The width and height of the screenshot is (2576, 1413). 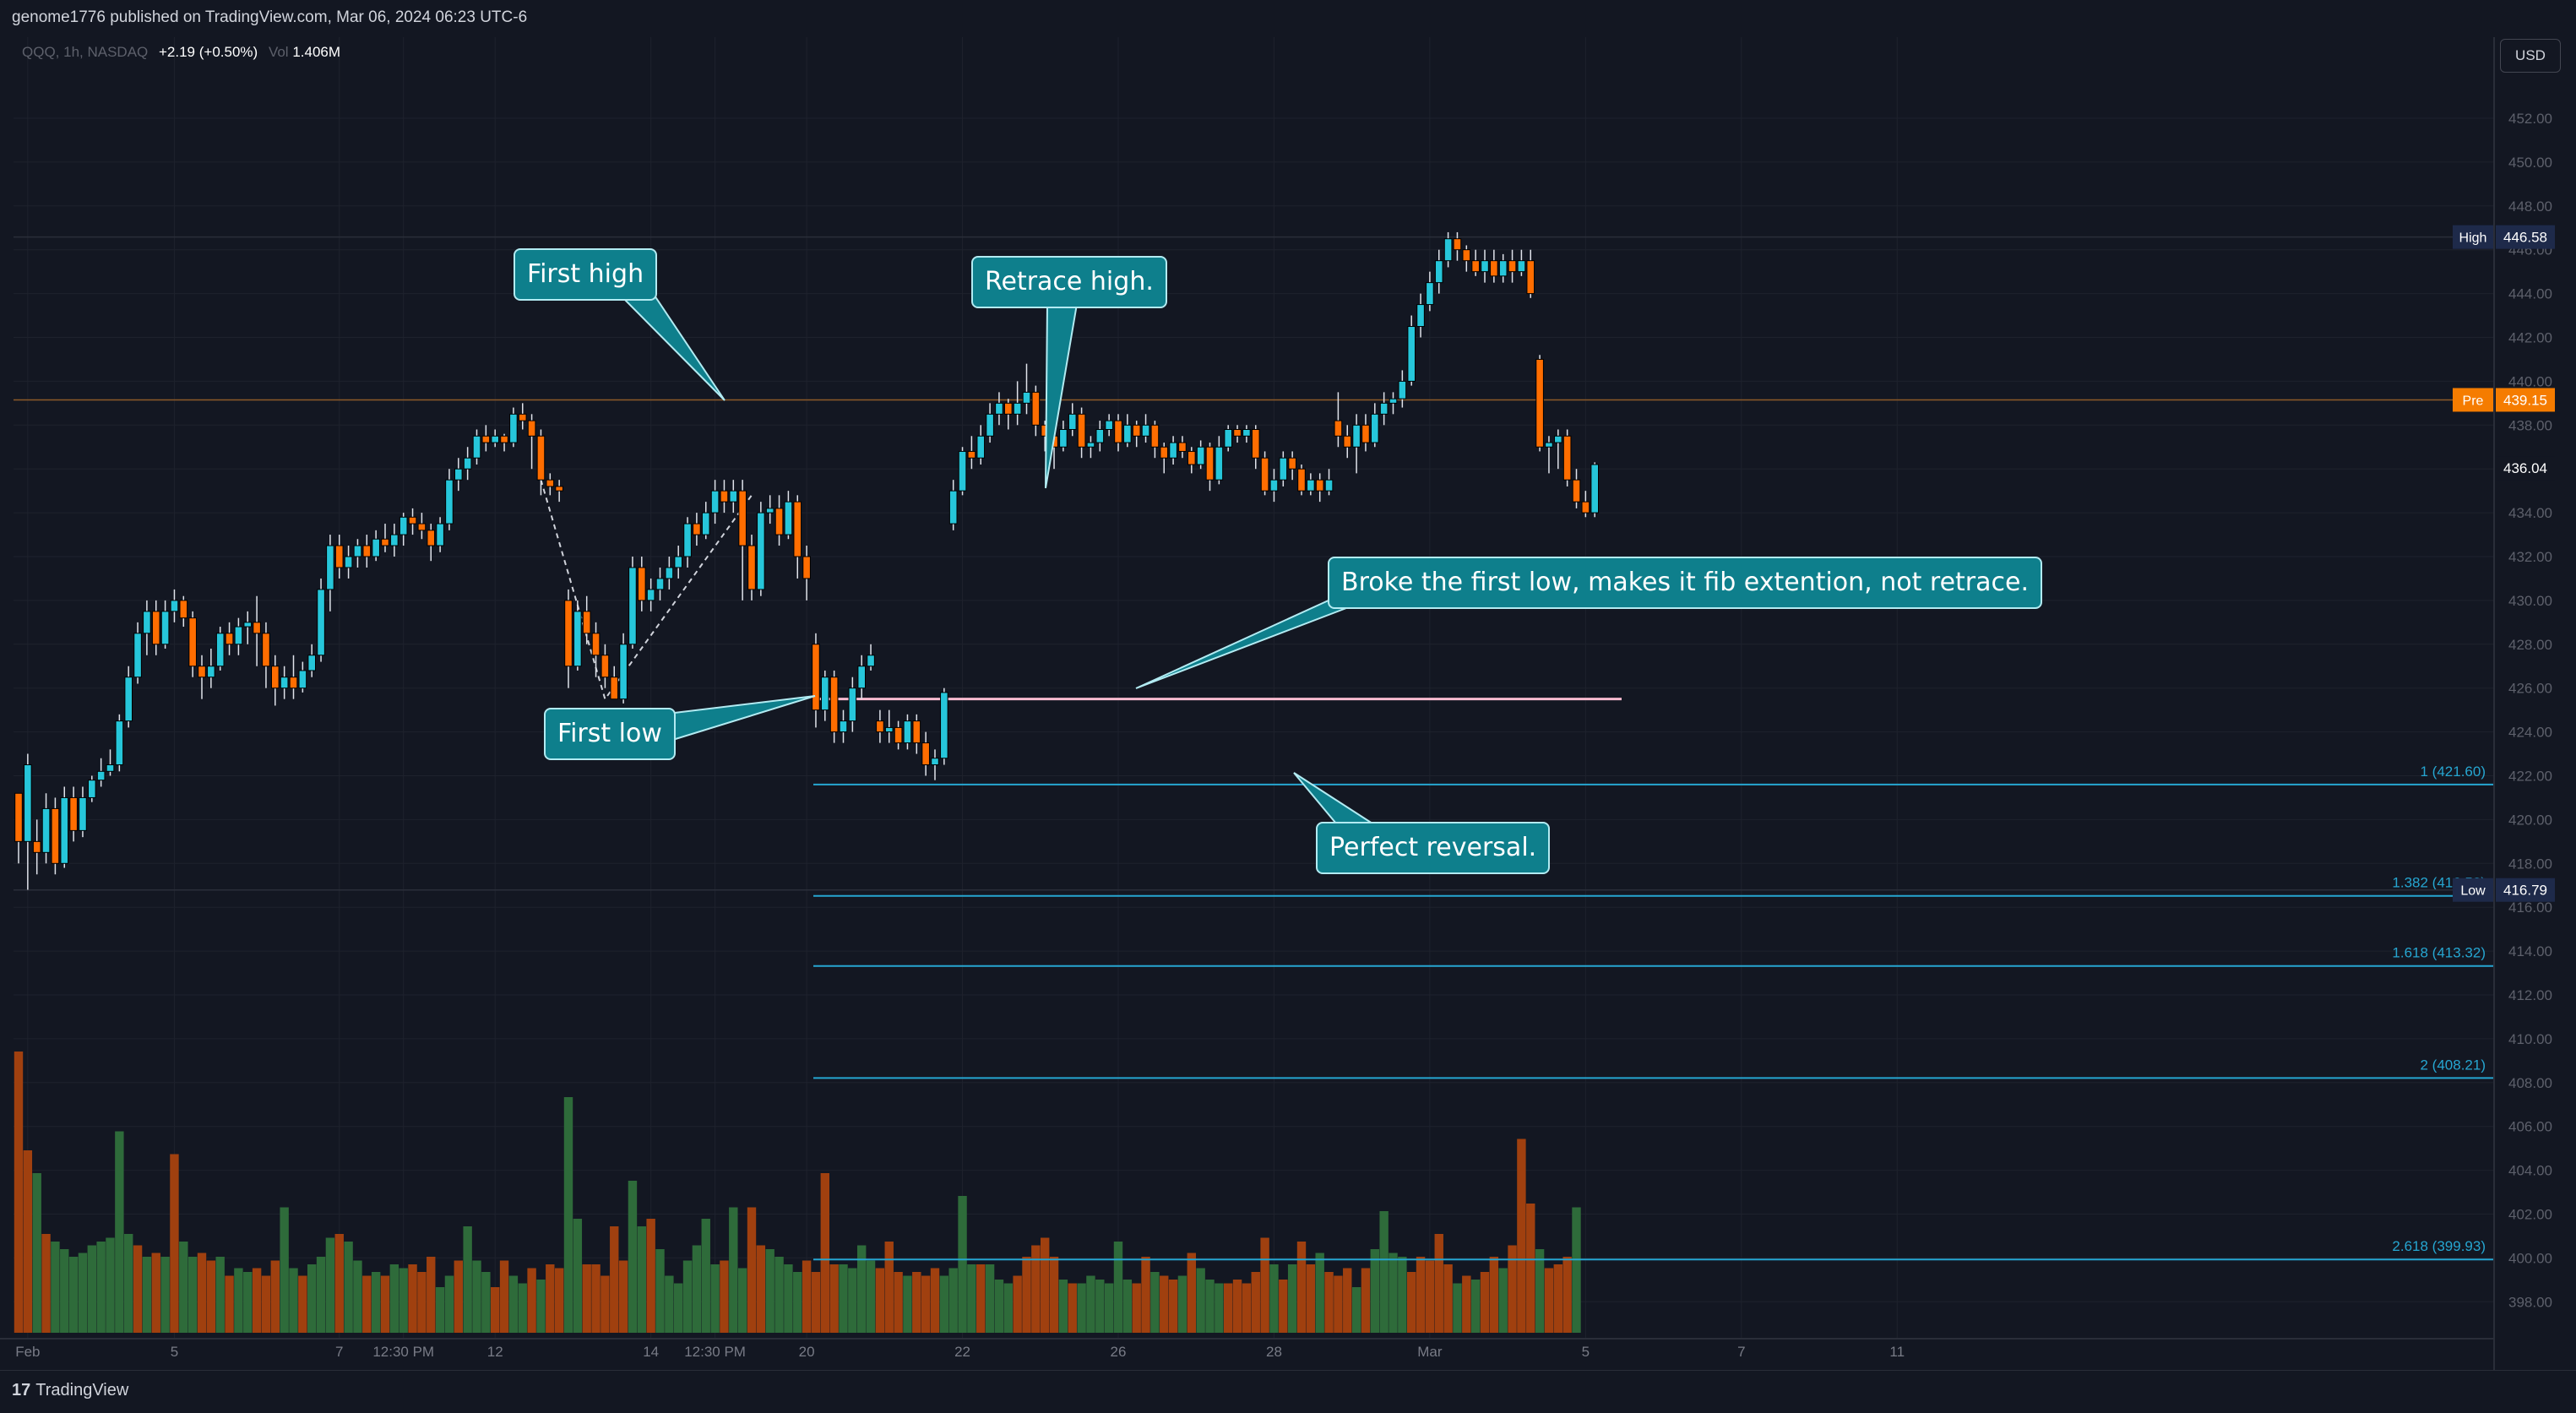 I want to click on price-tick-label: 410.00, so click(x=2530, y=1039).